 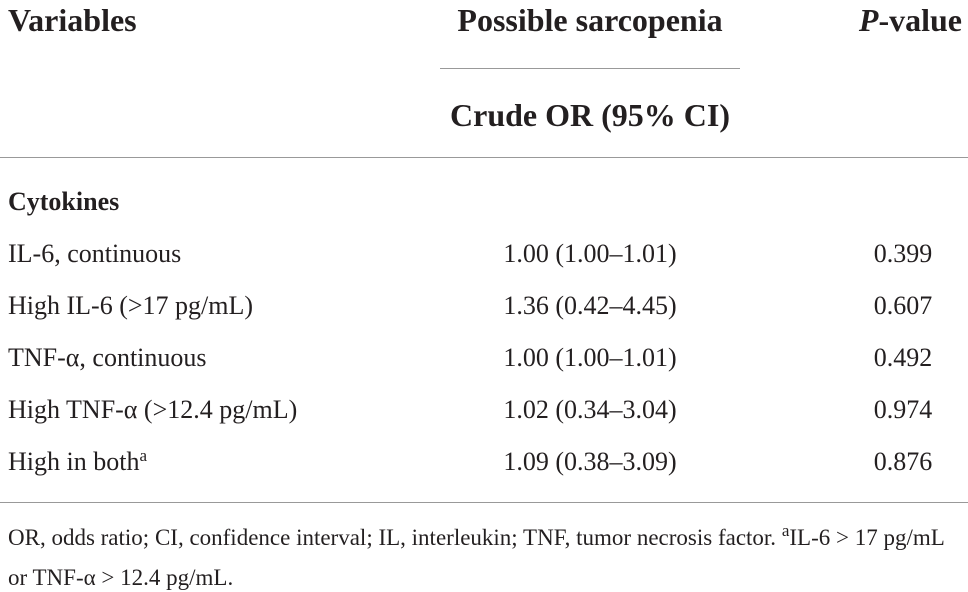 I want to click on header-p-value: P-value, so click(x=910, y=20).